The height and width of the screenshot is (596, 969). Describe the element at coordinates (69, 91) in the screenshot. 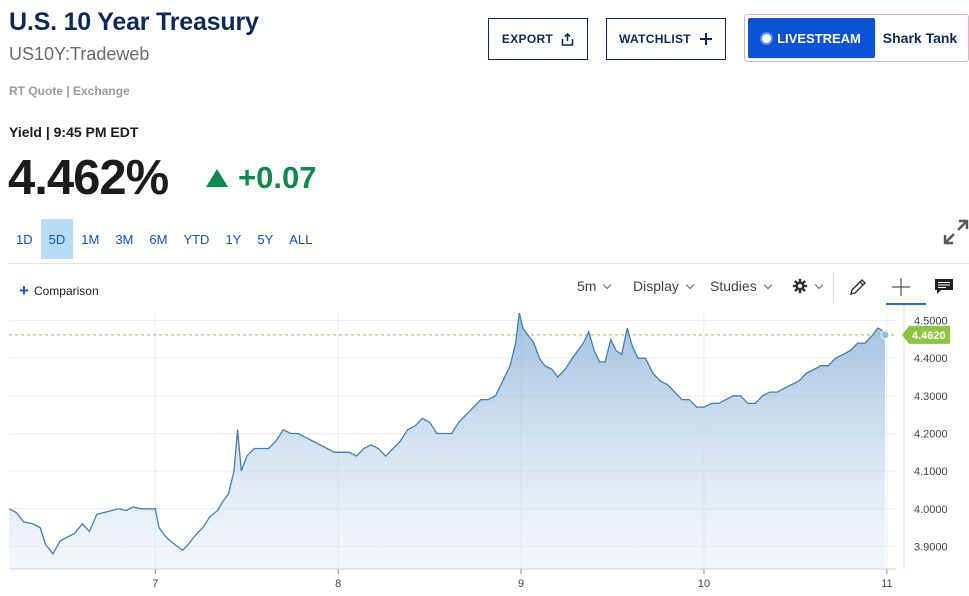

I see `quote-source: RT Quote | Exchange` at that location.